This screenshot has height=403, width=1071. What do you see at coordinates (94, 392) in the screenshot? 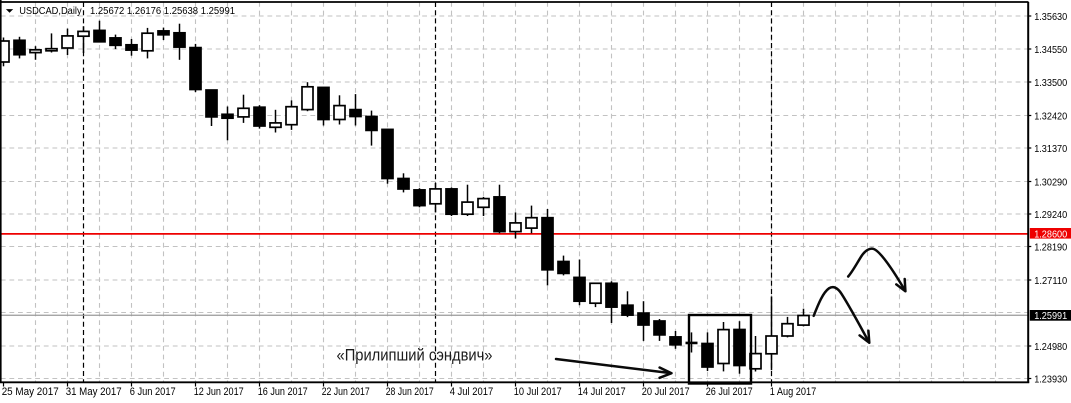
I see `svg-text: 31 May 2017` at bounding box center [94, 392].